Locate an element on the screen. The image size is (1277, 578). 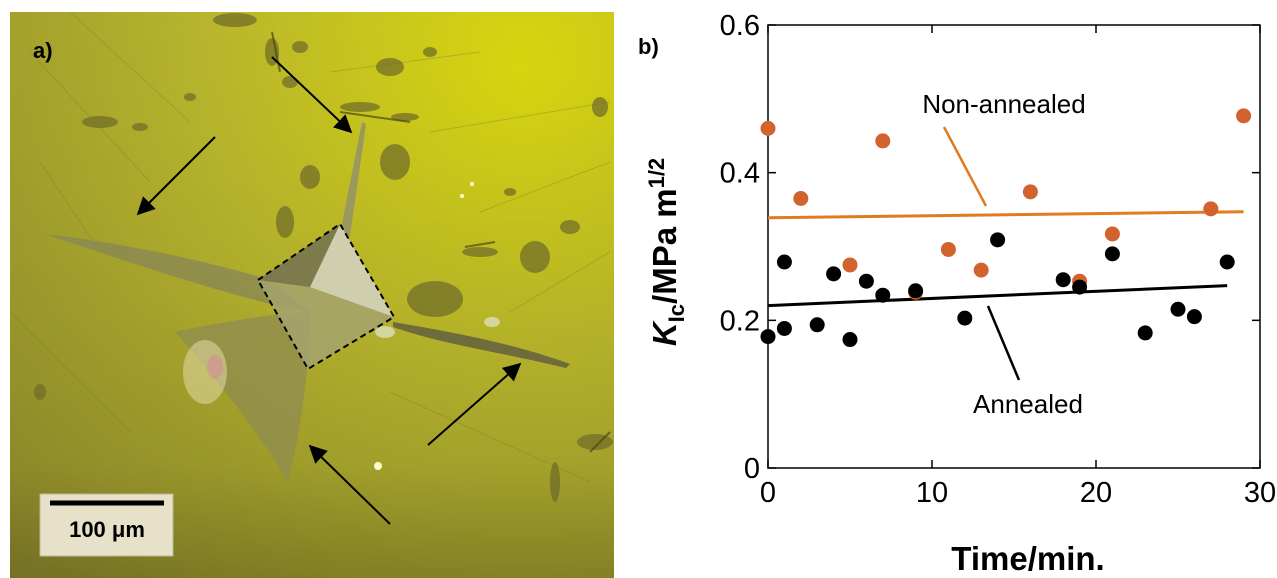
x-tick-label: 30 is located at coordinates (1260, 493).